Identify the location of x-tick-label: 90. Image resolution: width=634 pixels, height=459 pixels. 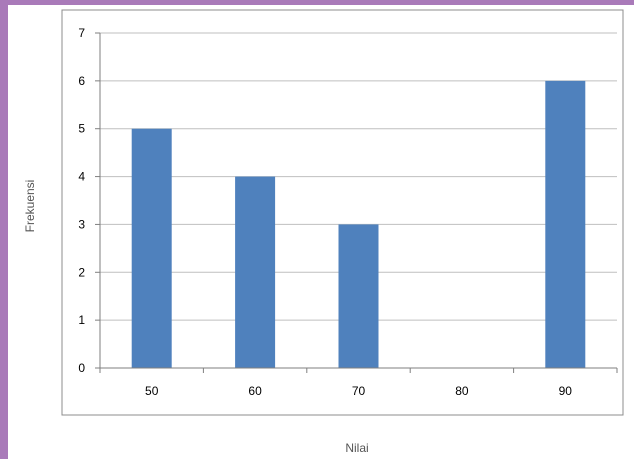
(566, 391).